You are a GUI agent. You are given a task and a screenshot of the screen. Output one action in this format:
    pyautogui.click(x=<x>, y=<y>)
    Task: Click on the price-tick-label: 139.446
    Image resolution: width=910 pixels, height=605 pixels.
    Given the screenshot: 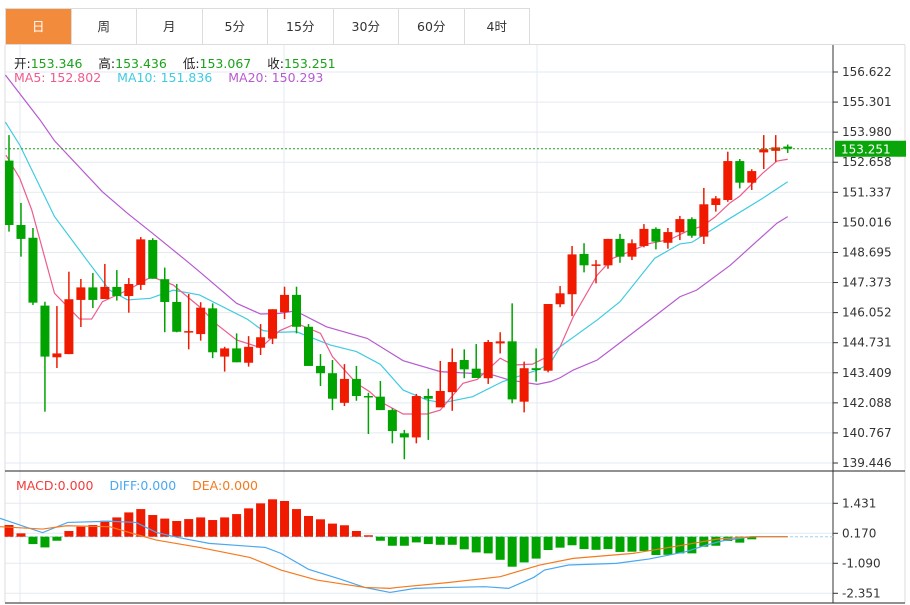 What is the action you would take?
    pyautogui.click(x=867, y=463)
    